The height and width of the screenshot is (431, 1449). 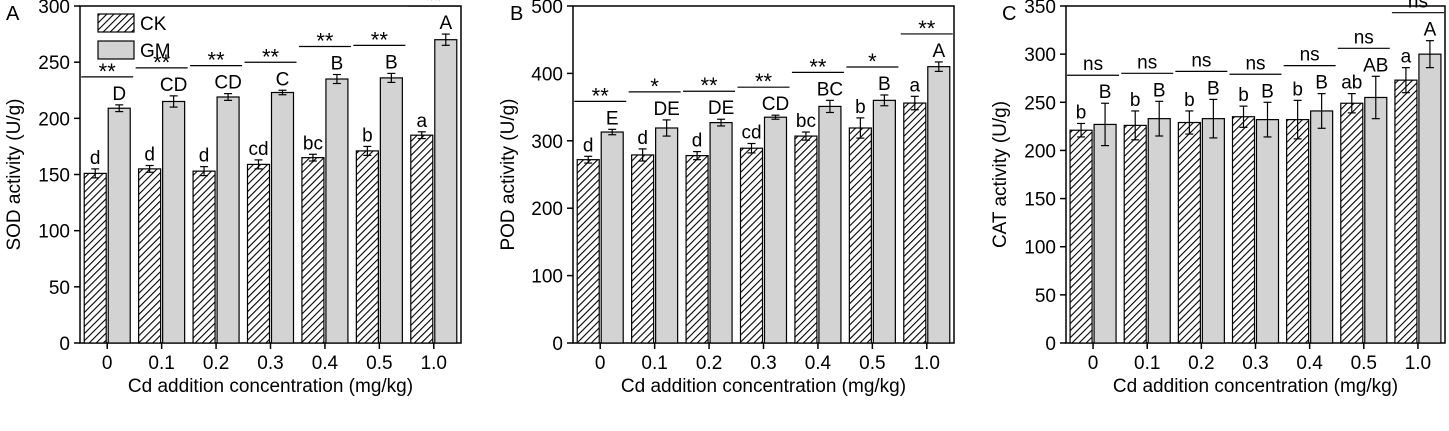 I want to click on x-axis-label: Cd addition concentration (mg/kg), so click(x=270, y=386).